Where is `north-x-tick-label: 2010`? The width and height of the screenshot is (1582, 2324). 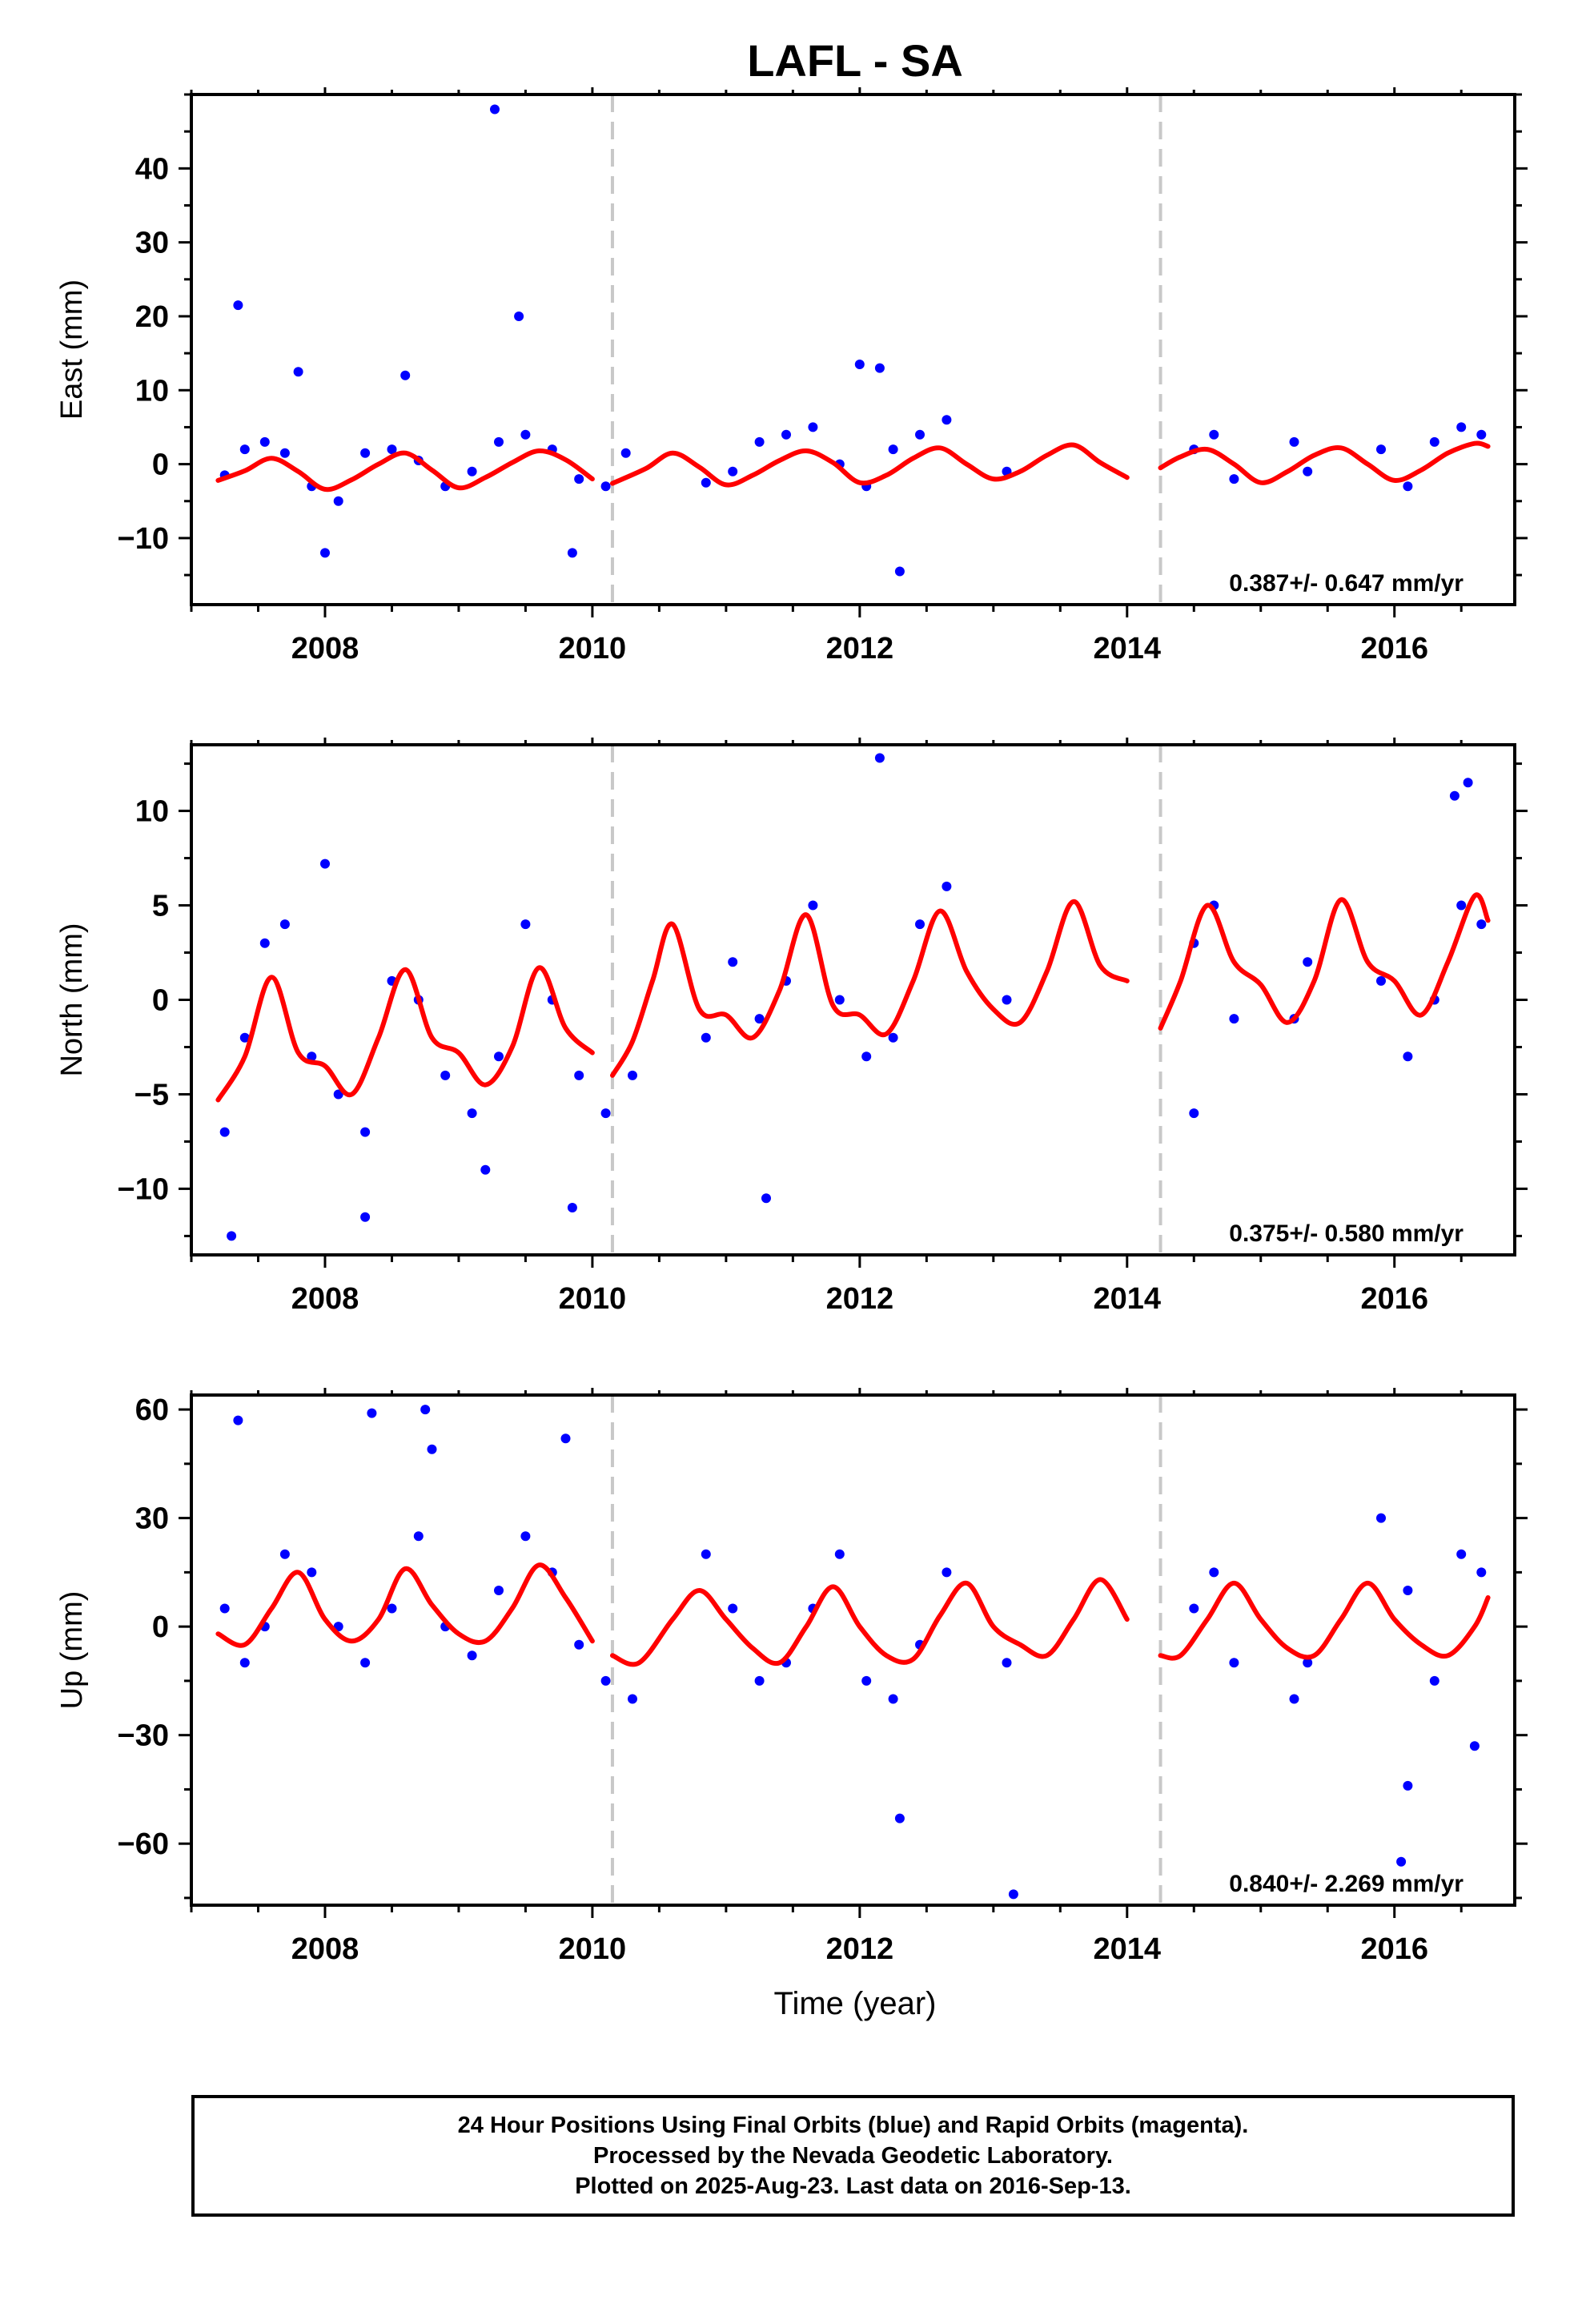 north-x-tick-label: 2010 is located at coordinates (593, 1299).